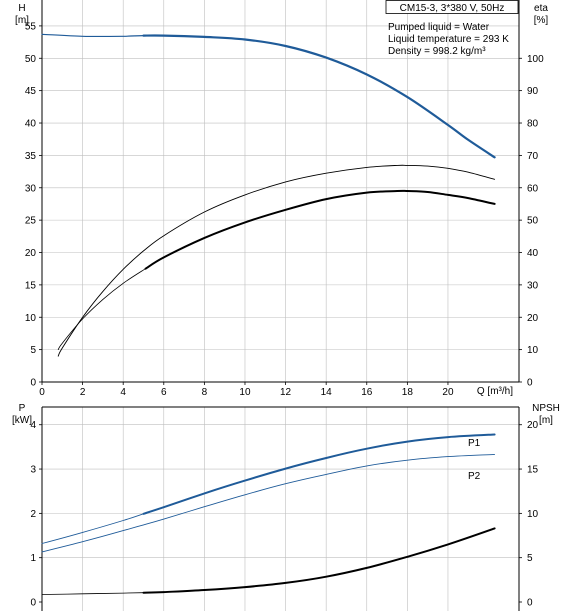  I want to click on x-tick-label: 2, so click(83, 392).